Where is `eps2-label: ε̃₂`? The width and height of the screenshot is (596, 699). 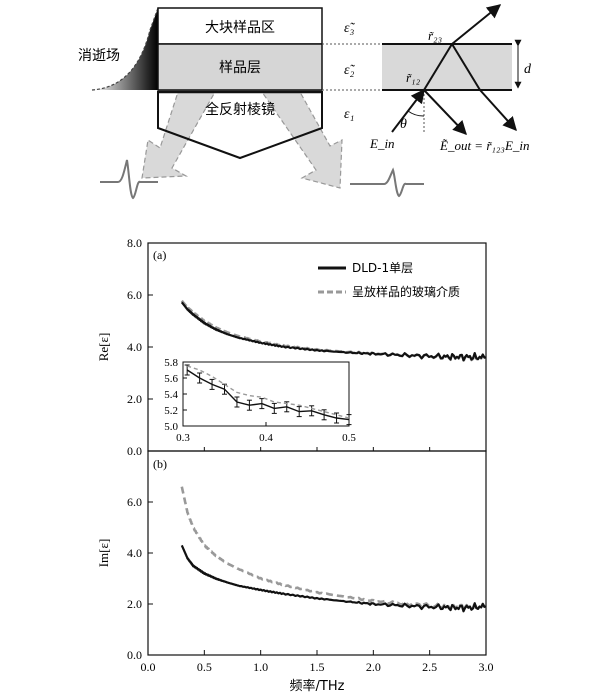
eps2-label: ε̃₂ is located at coordinates (350, 70).